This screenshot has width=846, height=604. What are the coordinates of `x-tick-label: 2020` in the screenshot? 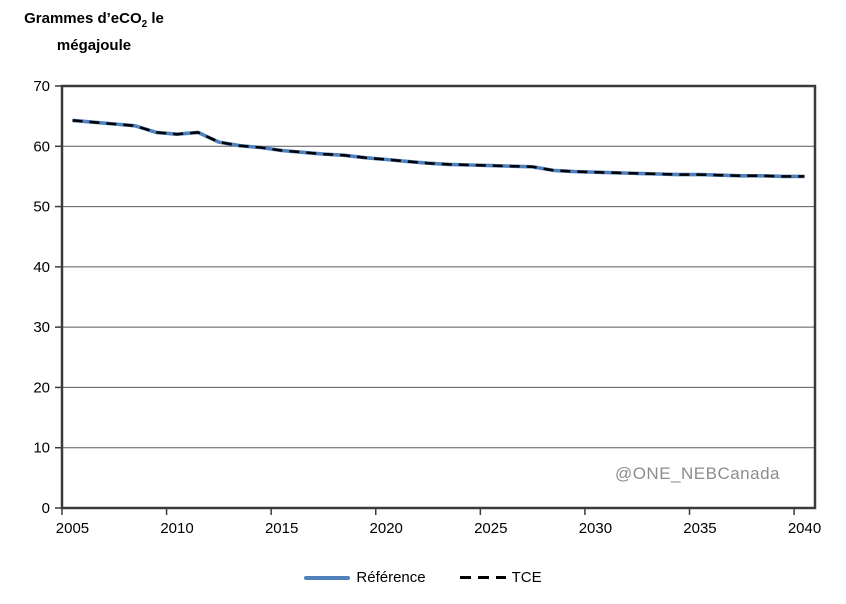 It's located at (386, 528).